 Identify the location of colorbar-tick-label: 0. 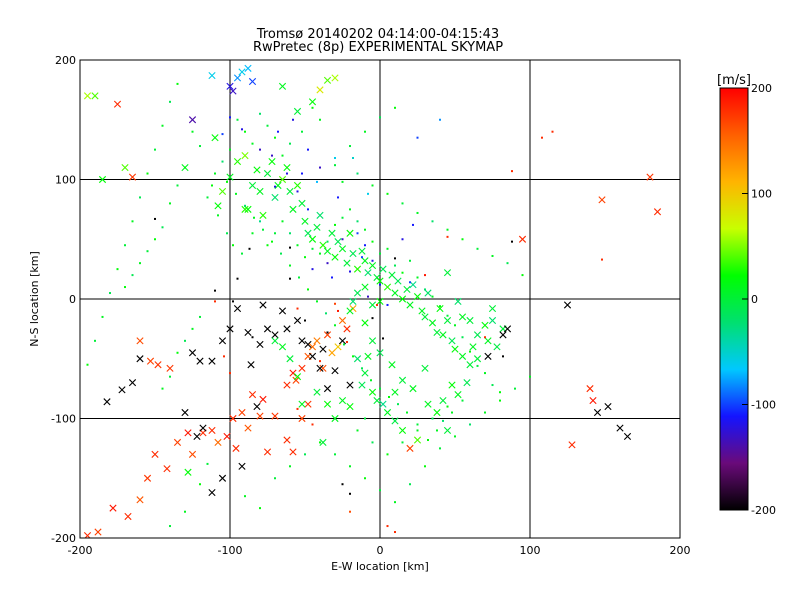
(754, 299).